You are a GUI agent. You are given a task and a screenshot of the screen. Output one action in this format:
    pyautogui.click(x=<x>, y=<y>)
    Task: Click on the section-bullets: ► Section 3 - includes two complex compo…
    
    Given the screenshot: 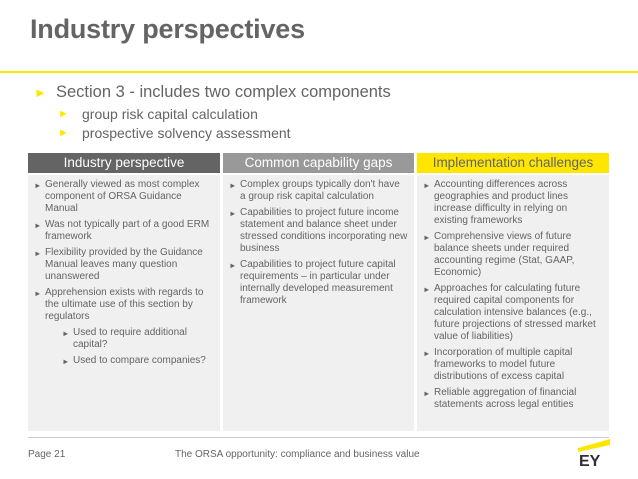 What is the action you would take?
    pyautogui.click(x=329, y=112)
    